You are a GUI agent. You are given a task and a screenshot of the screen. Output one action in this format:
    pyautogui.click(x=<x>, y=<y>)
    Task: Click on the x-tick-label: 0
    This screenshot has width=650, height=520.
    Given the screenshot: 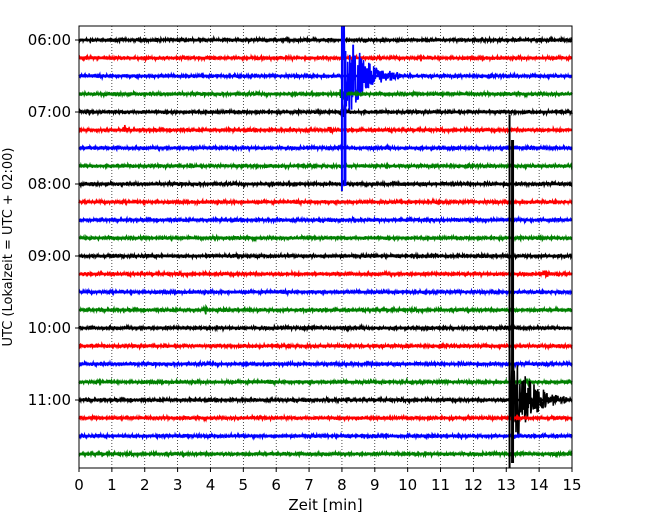 What is the action you would take?
    pyautogui.click(x=79, y=485)
    